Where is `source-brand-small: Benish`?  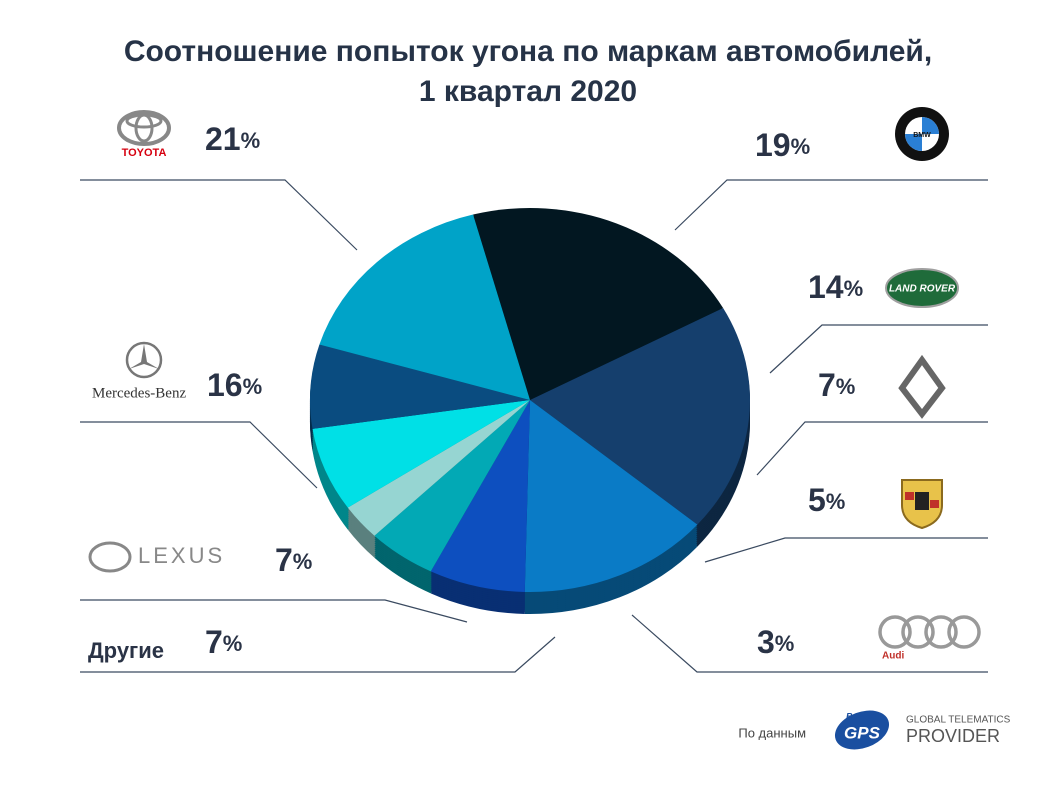
source-brand-small: Benish is located at coordinates (861, 716).